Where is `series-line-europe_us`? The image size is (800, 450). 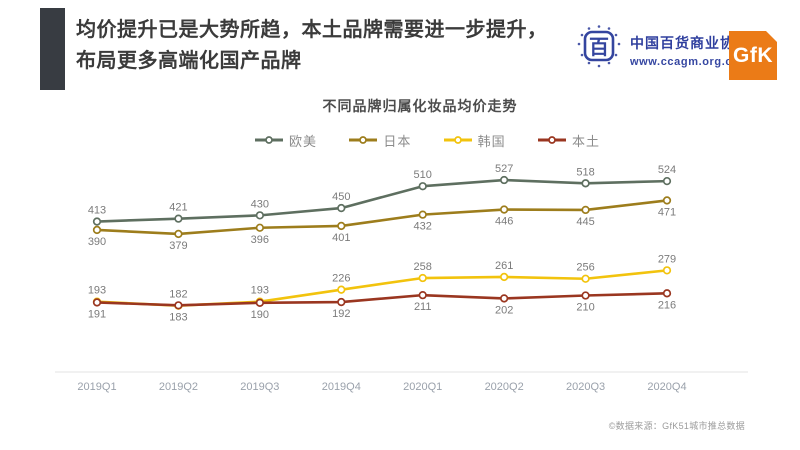
series-line-europe_us is located at coordinates (382, 200).